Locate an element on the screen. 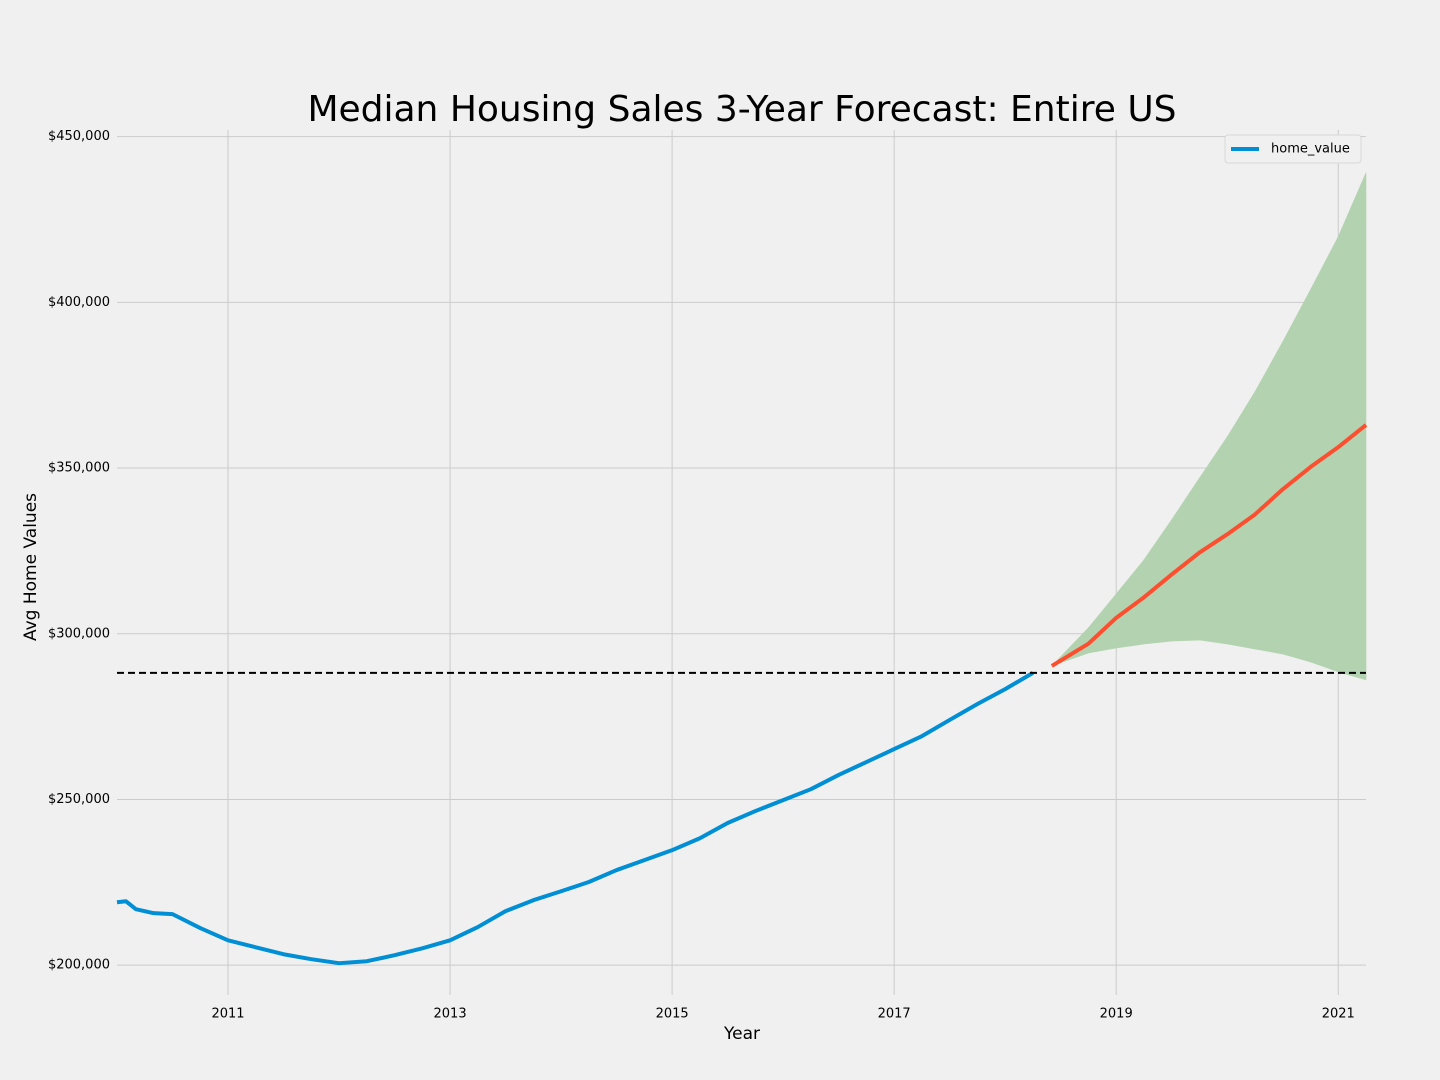 This screenshot has height=1080, width=1440. y-axis-label: Avg Home Values is located at coordinates (31, 567).